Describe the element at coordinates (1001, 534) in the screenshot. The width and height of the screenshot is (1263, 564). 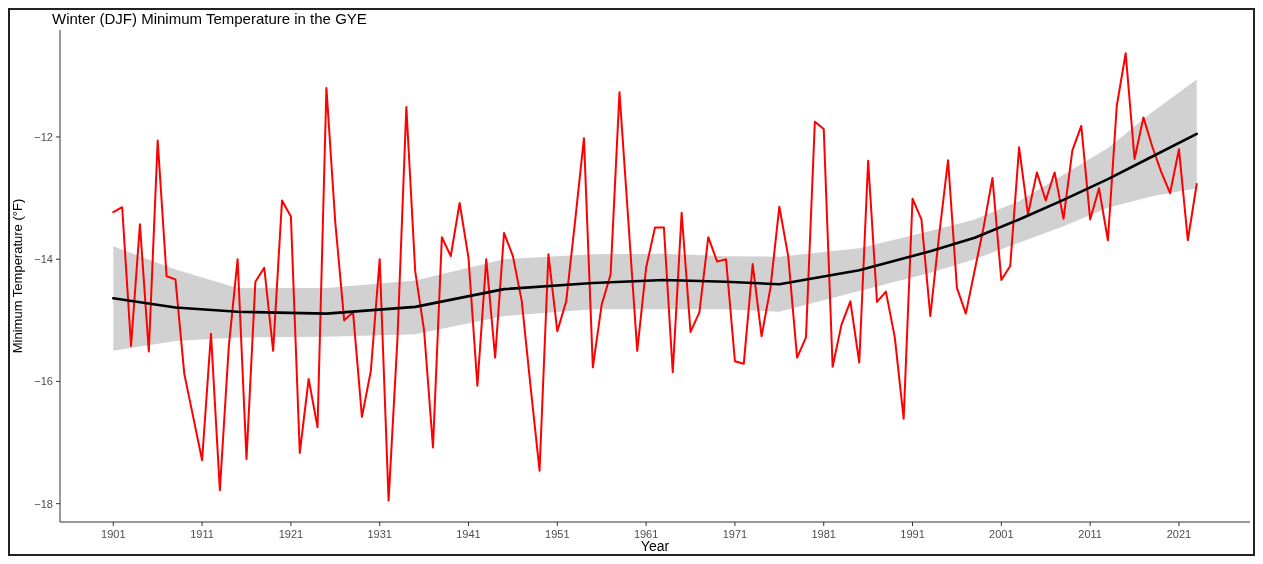
I see `x-tick-label: 2001` at that location.